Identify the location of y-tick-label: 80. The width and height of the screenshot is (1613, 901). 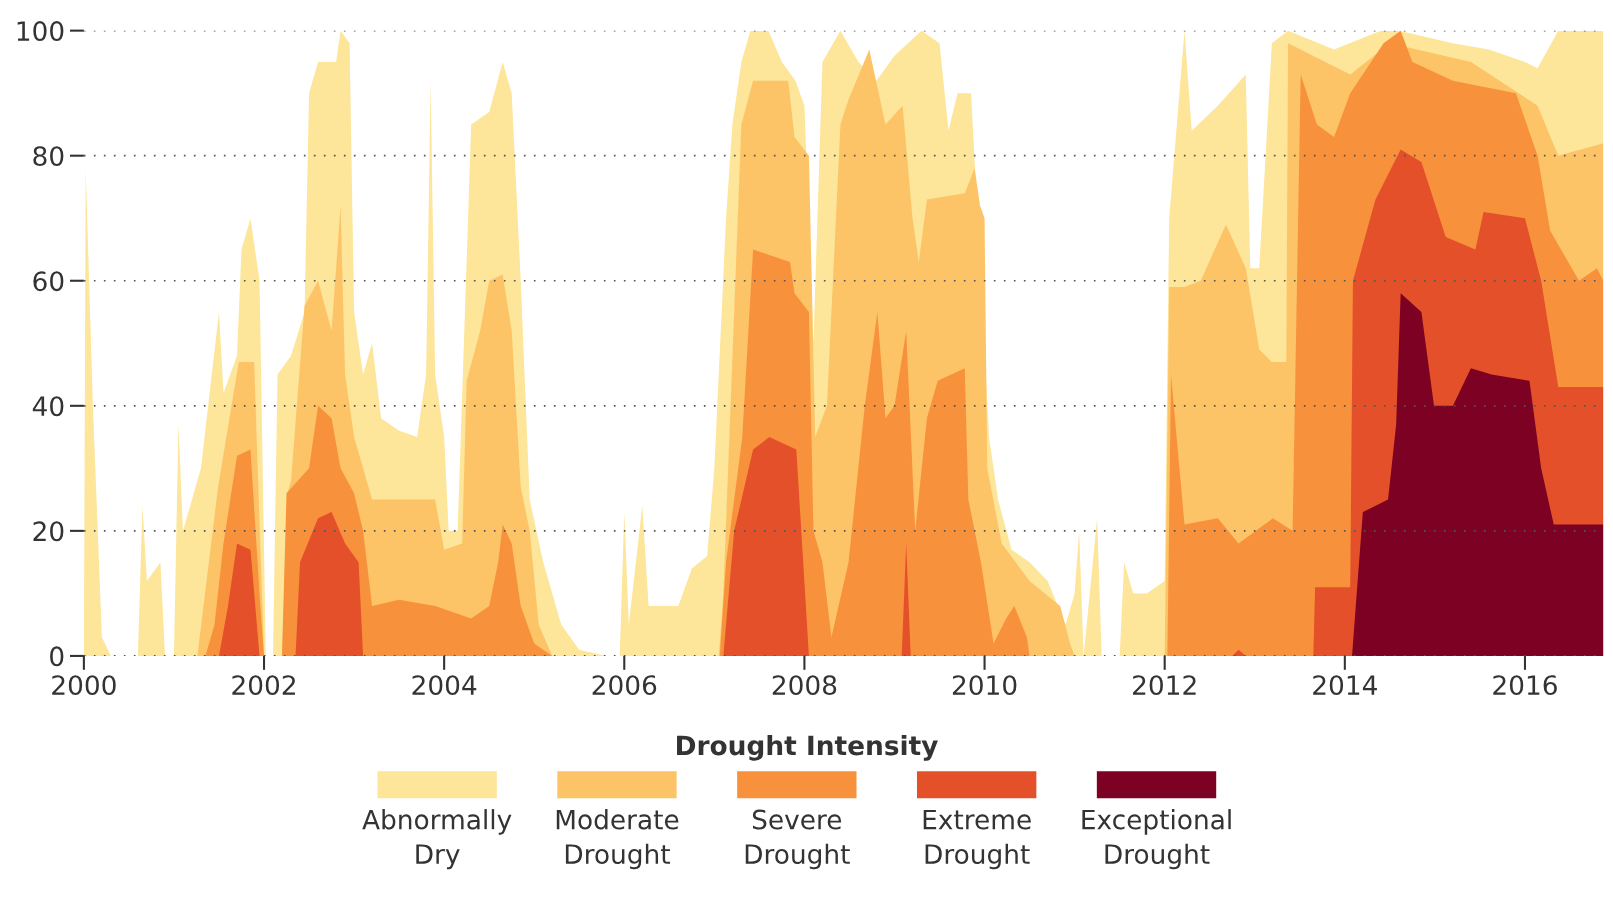
(48, 156).